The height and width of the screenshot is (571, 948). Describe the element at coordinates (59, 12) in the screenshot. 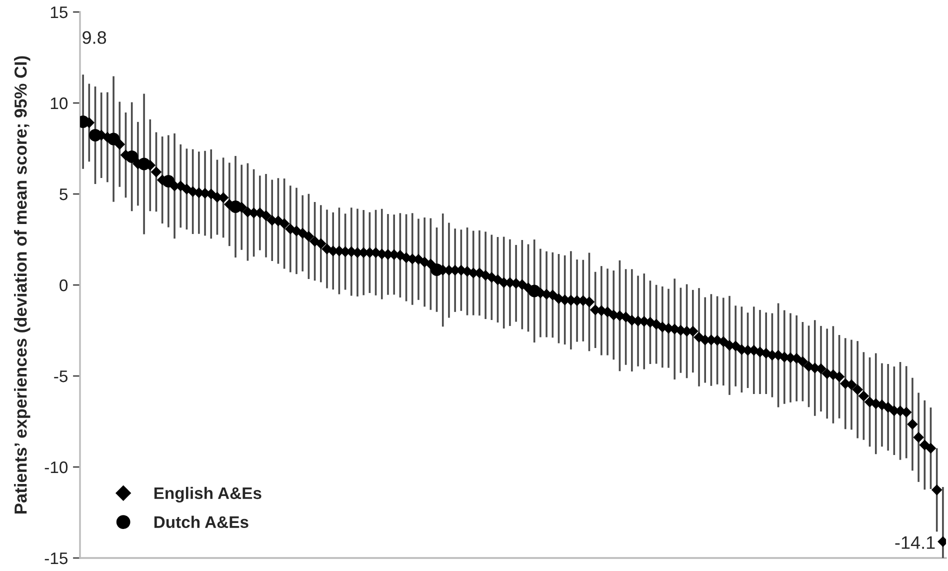

I see `y-tick-label: 15` at that location.